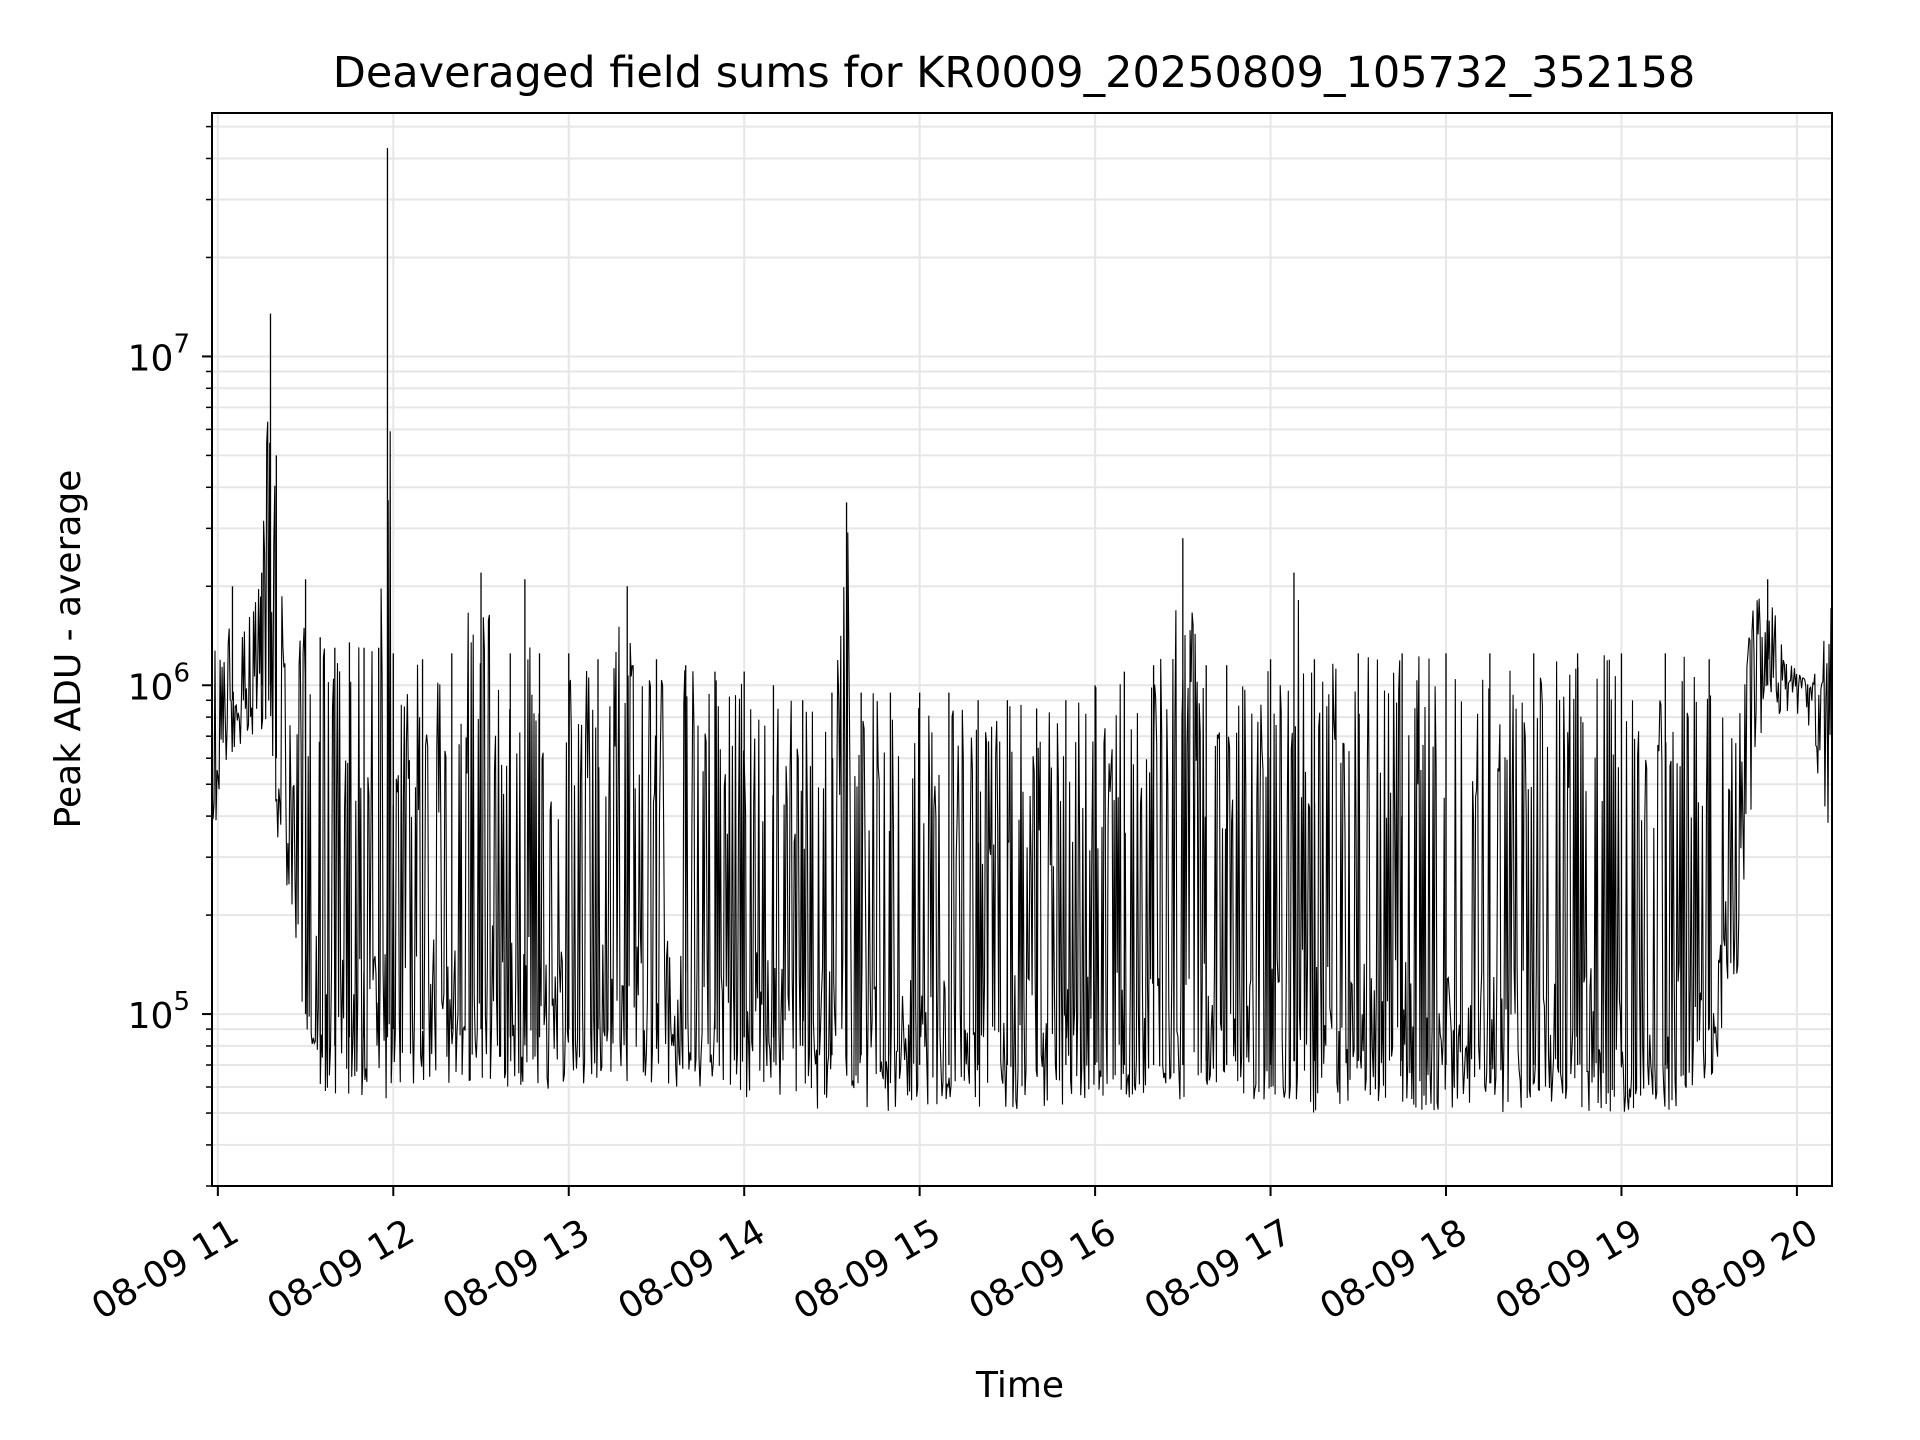  I want to click on y-tick-label: 10⁵, so click(159, 1012).